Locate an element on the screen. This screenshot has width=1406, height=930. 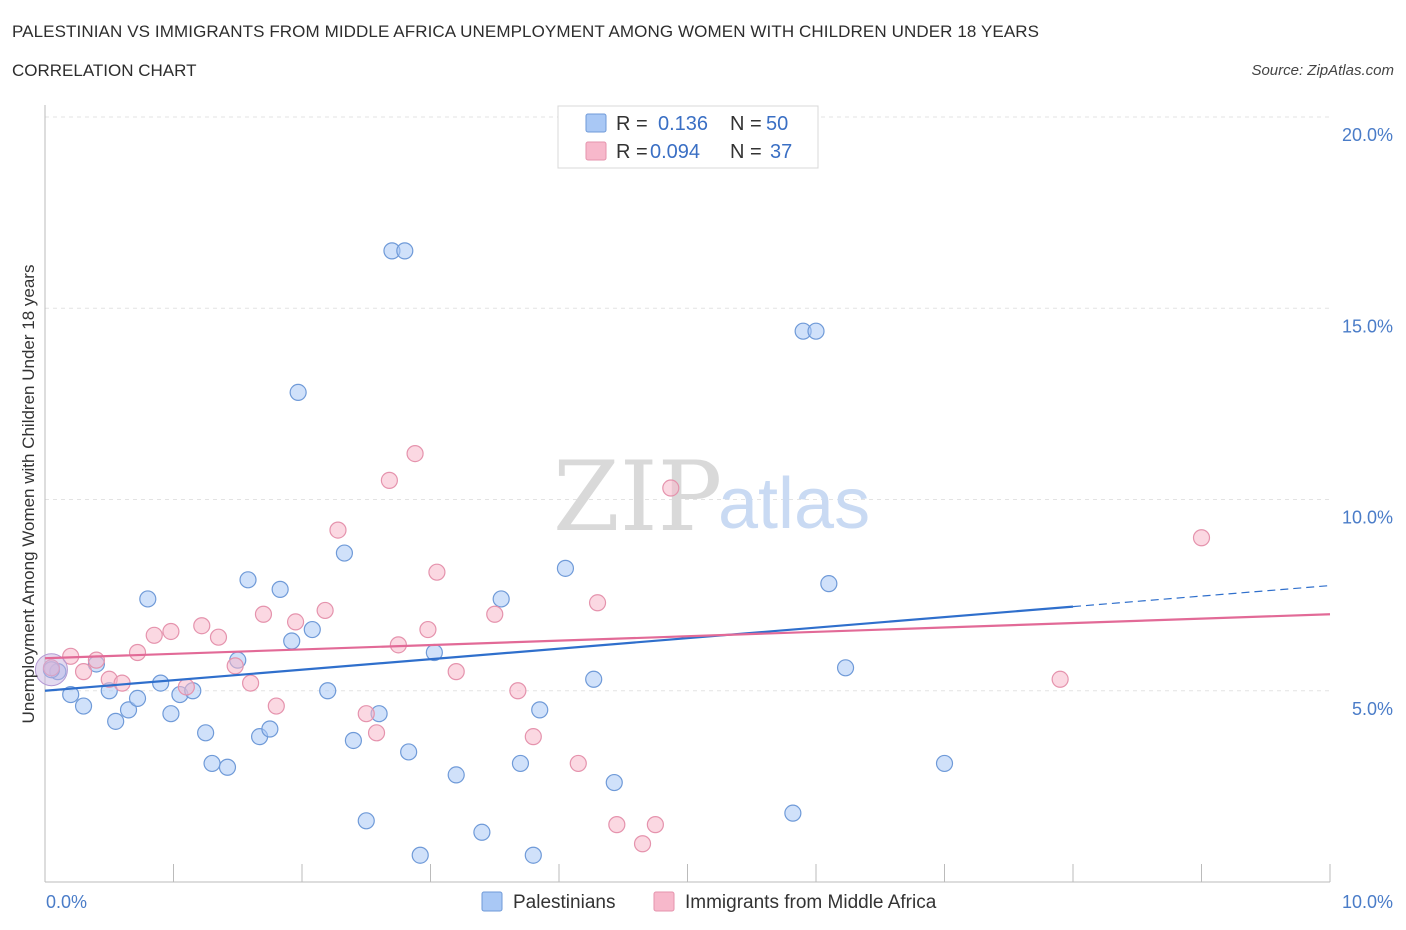
bottom-legend-label-palestinians: Palestinians is located at coordinates (564, 902).